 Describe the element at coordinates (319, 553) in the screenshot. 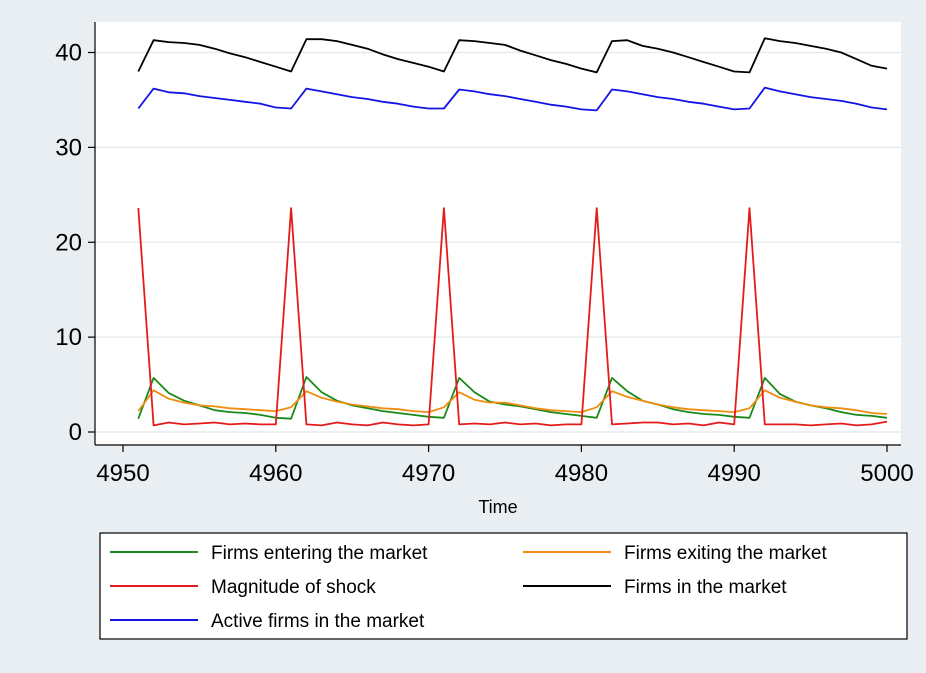

I see `legend-label-1: Firms entering the market` at that location.